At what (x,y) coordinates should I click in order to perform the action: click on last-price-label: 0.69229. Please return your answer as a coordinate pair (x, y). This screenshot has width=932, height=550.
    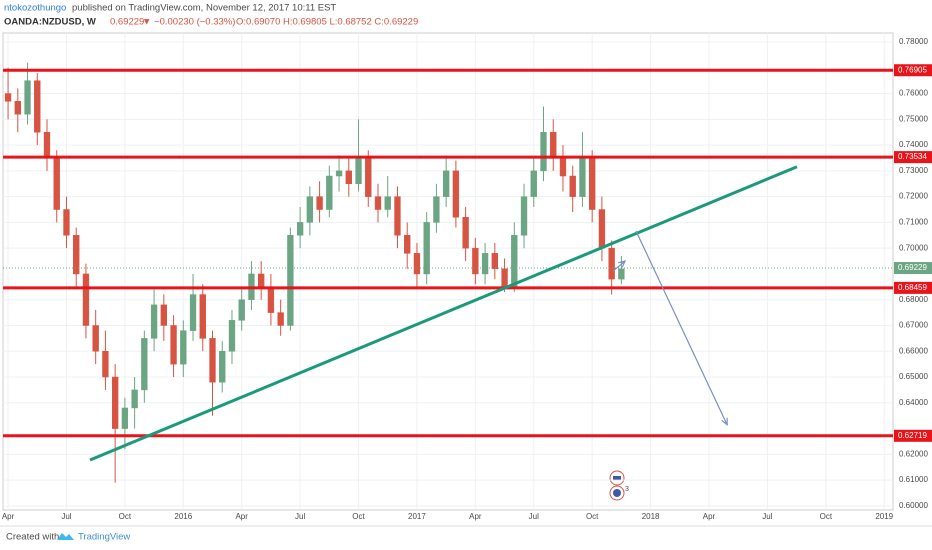
    Looking at the image, I should click on (912, 267).